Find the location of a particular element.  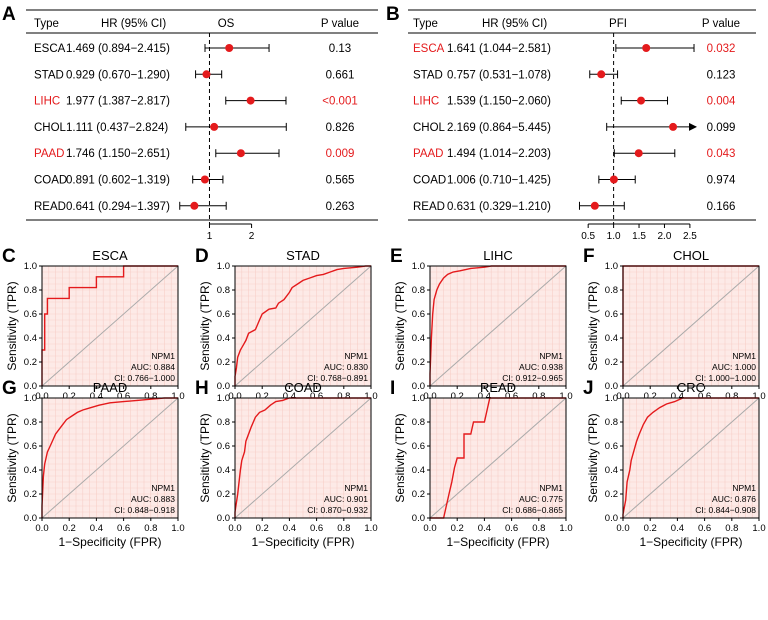

panel-label: A is located at coordinates (9, 14).